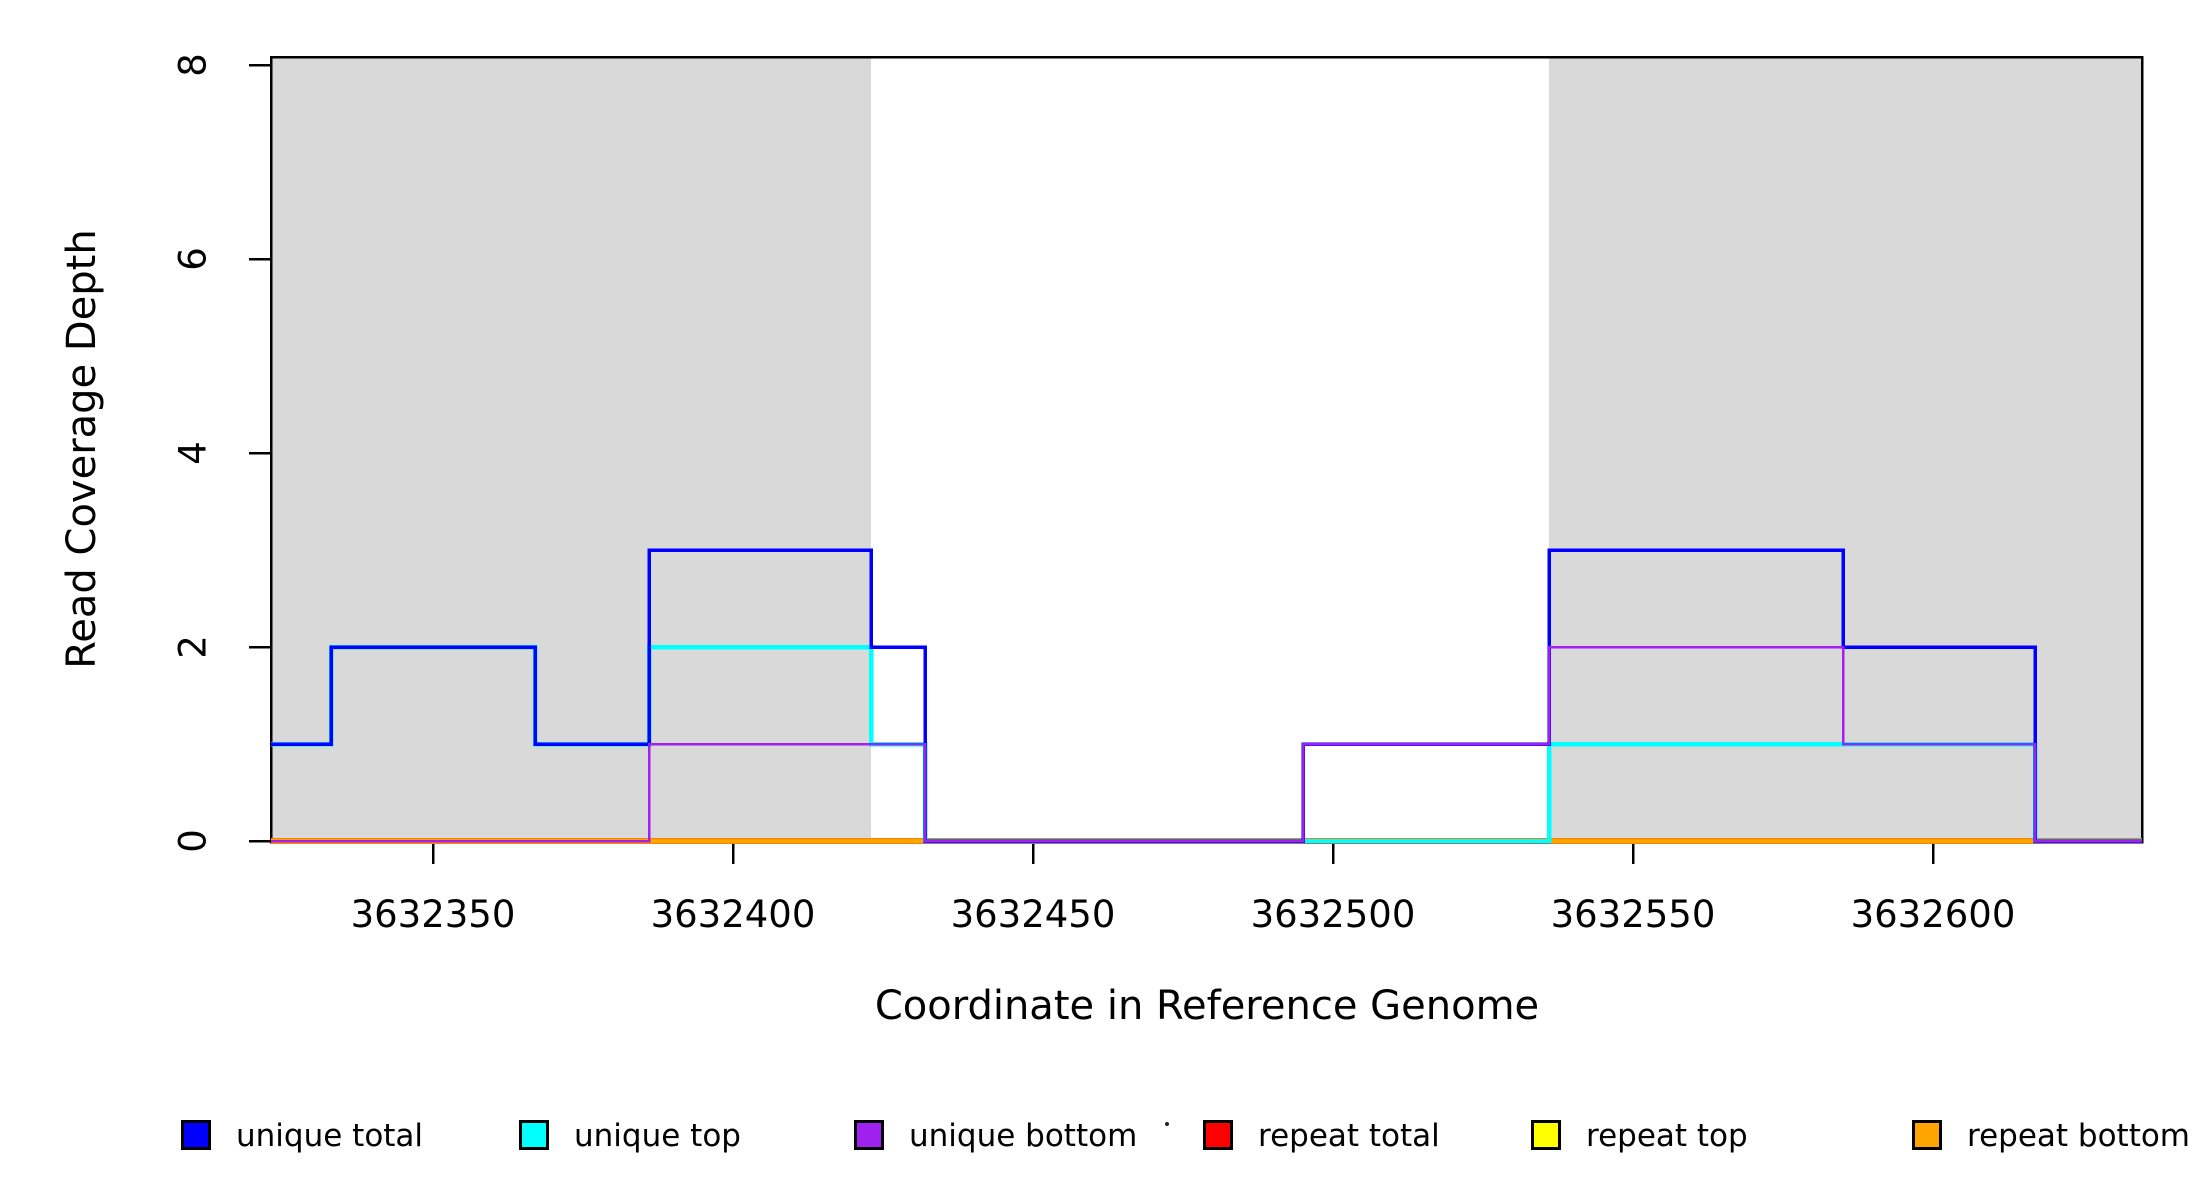 Image resolution: width=2200 pixels, height=1200 pixels. I want to click on series-unique-bottom, so click(1206, 744).